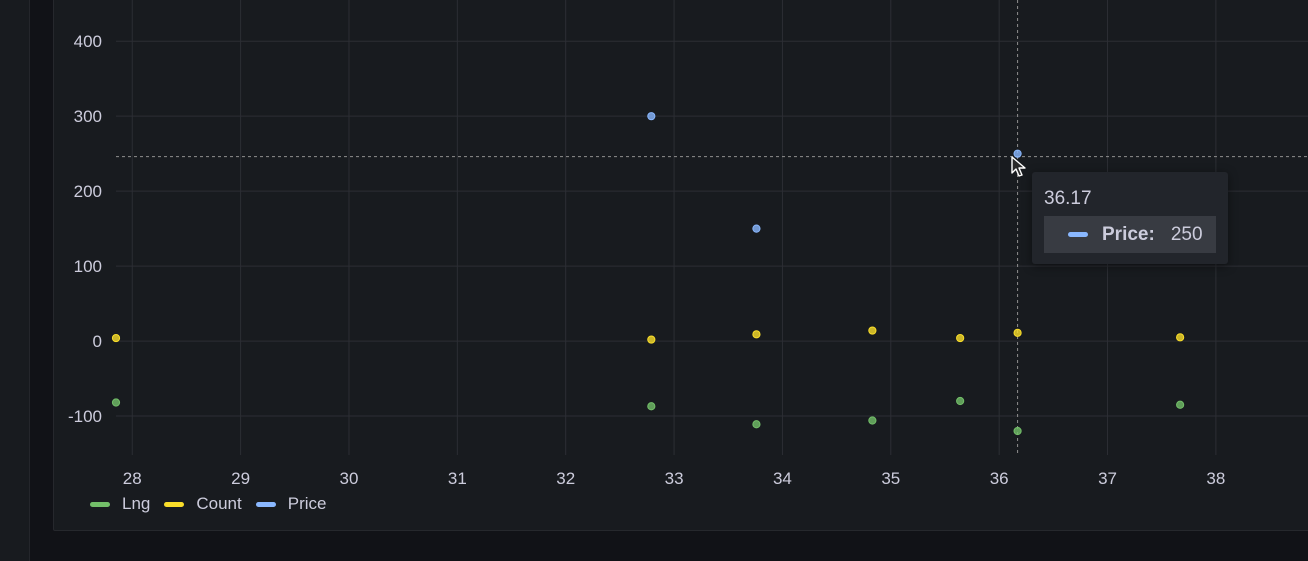  I want to click on y-tick-label: -100, so click(85, 416).